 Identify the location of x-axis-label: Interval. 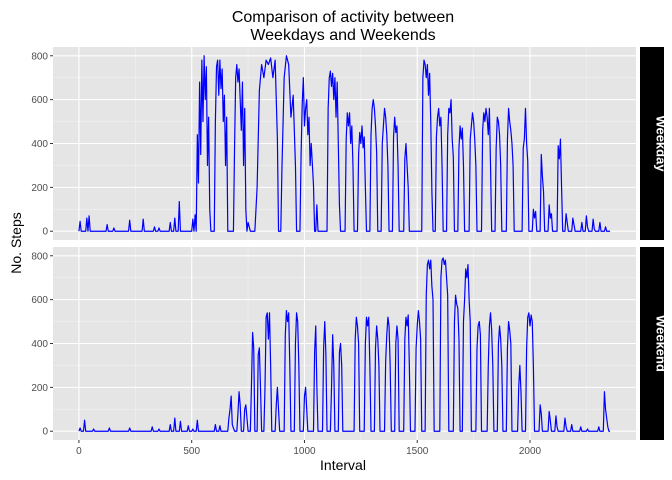
(343, 465).